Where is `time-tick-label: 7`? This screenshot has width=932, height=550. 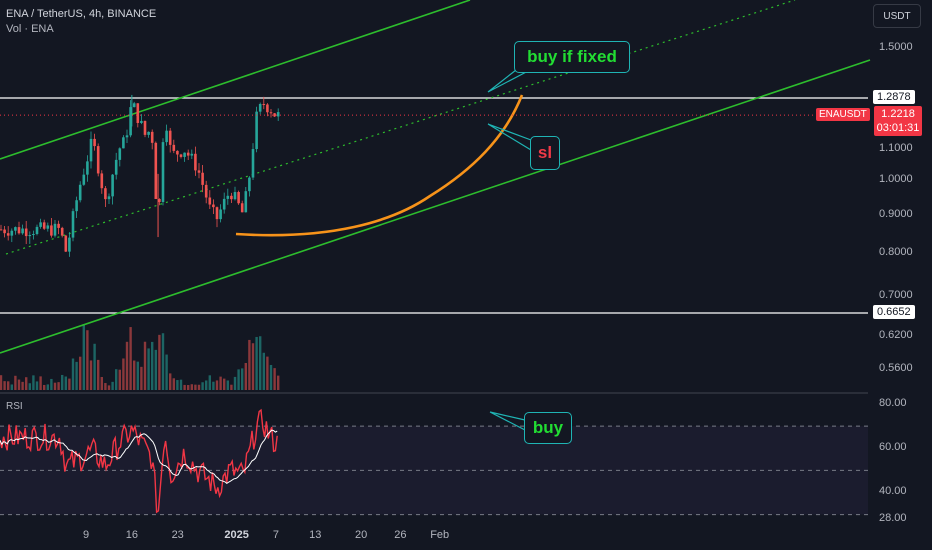 time-tick-label: 7 is located at coordinates (275, 535).